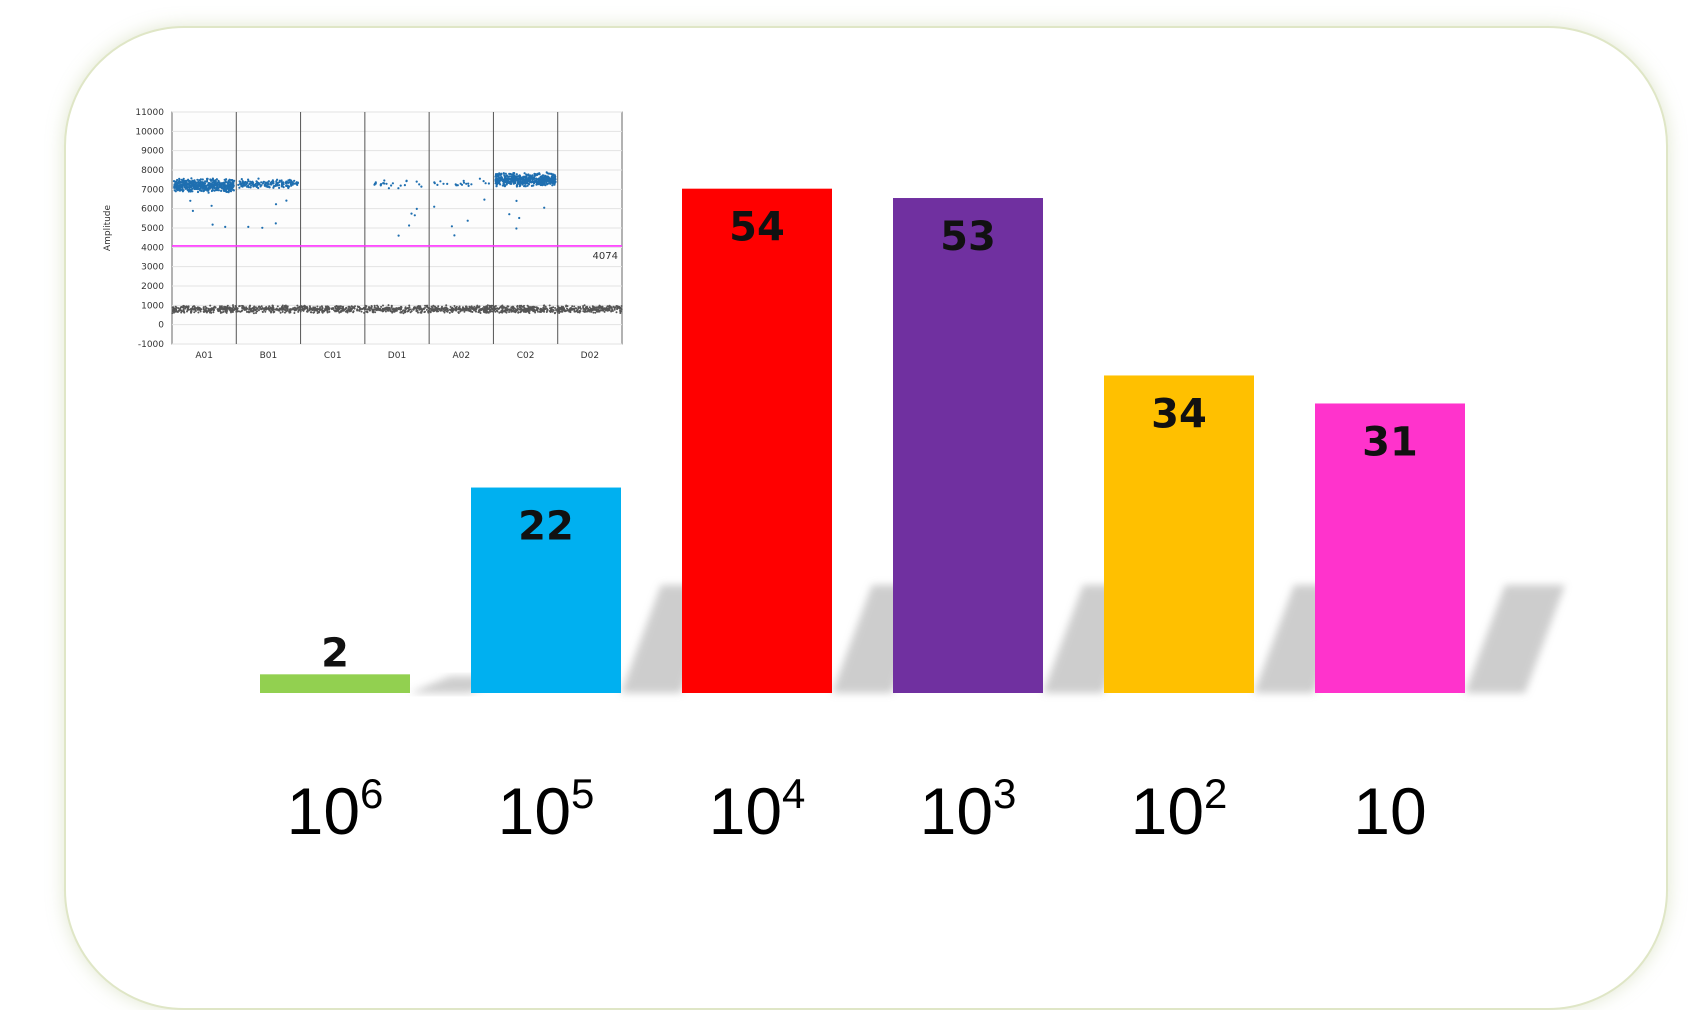 This screenshot has width=1691, height=1010. Describe the element at coordinates (152, 171) in the screenshot. I see `y-tick-label: 8000` at that location.